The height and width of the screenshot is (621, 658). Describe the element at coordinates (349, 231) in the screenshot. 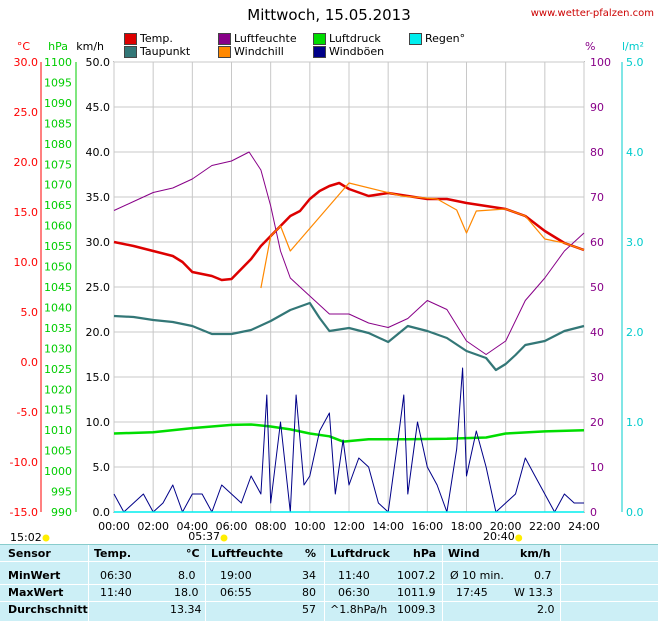

I see `series-line-temp` at that location.